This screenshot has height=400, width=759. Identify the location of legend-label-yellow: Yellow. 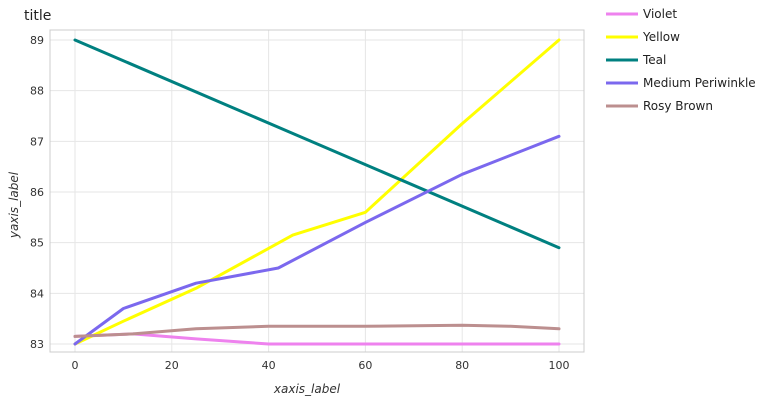
(661, 37).